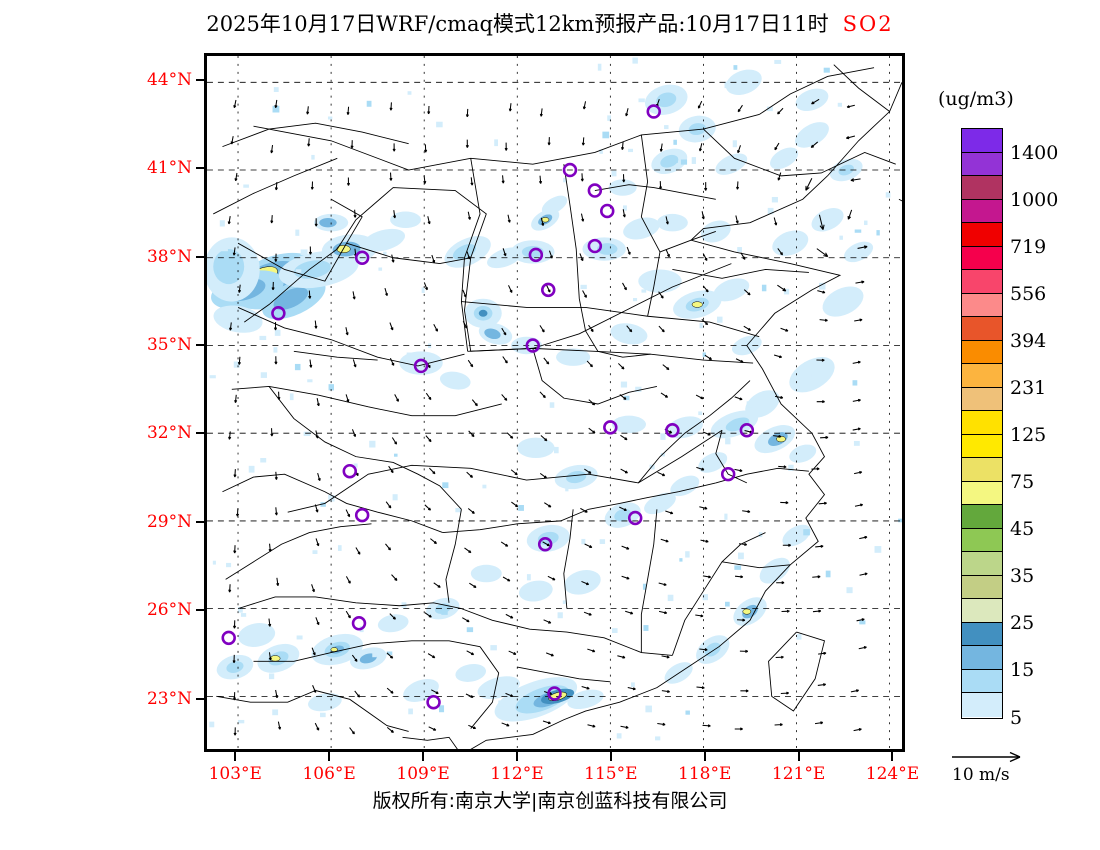 The width and height of the screenshot is (1100, 850). What do you see at coordinates (982, 423) in the screenshot?
I see `colorbar` at bounding box center [982, 423].